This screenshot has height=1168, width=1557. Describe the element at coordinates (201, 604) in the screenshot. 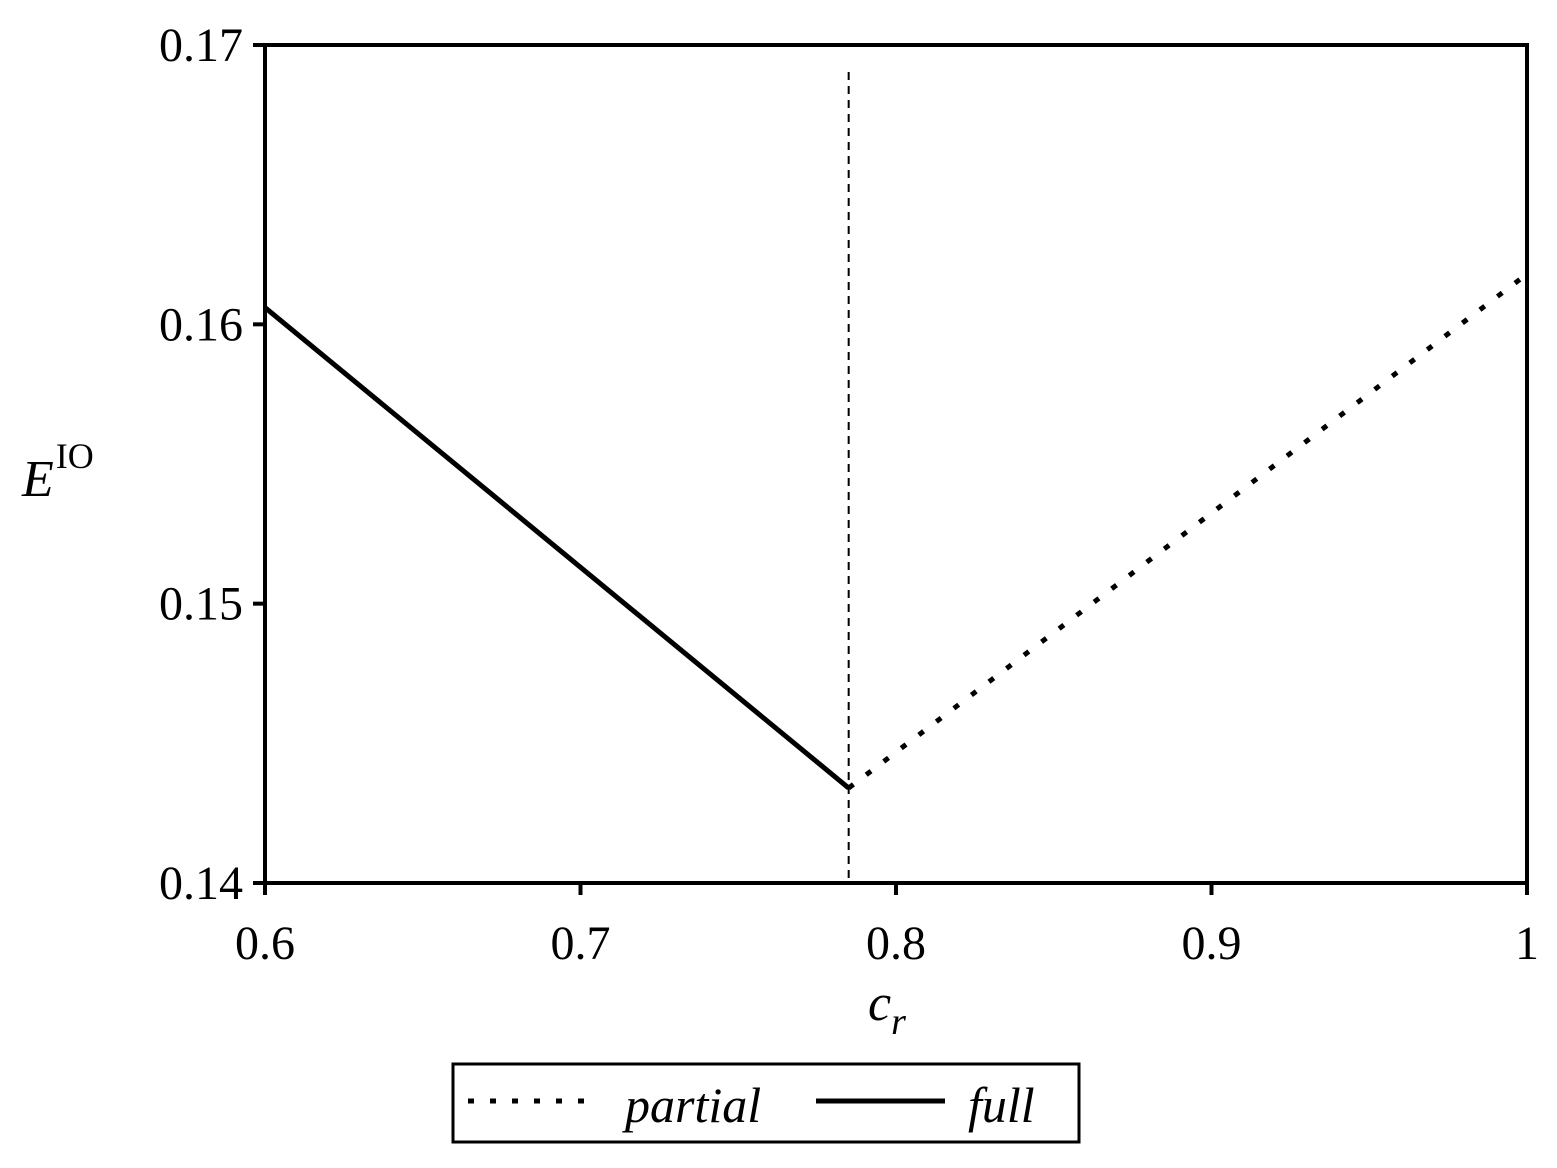

I see `y-tick-label: 0.15` at that location.